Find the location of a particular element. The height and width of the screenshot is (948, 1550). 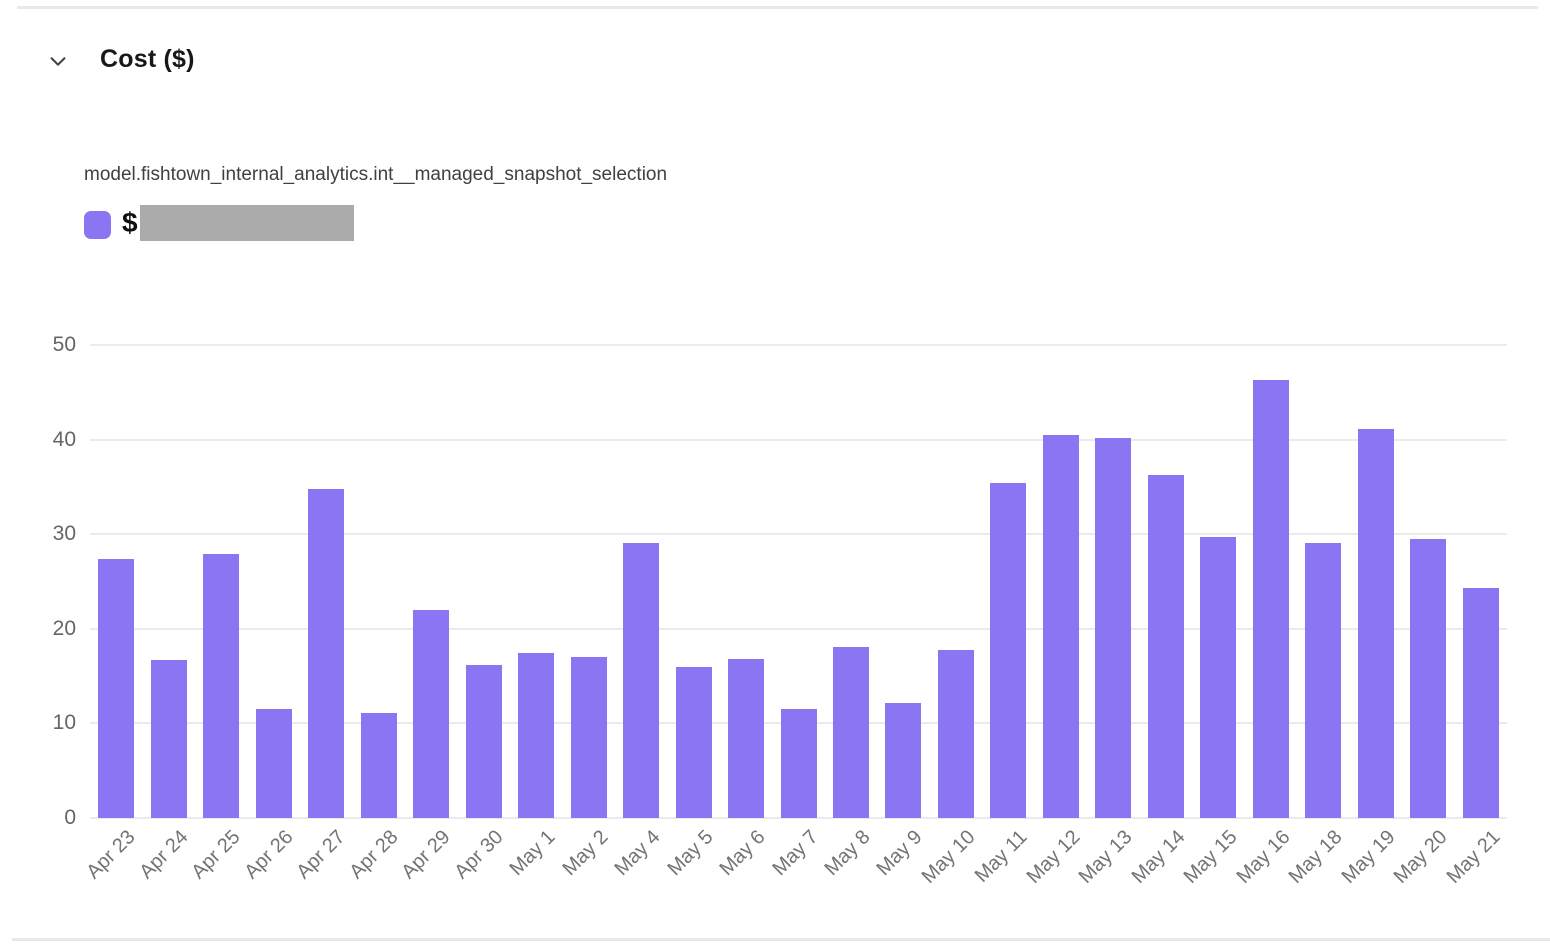

top-divider is located at coordinates (777, 7).